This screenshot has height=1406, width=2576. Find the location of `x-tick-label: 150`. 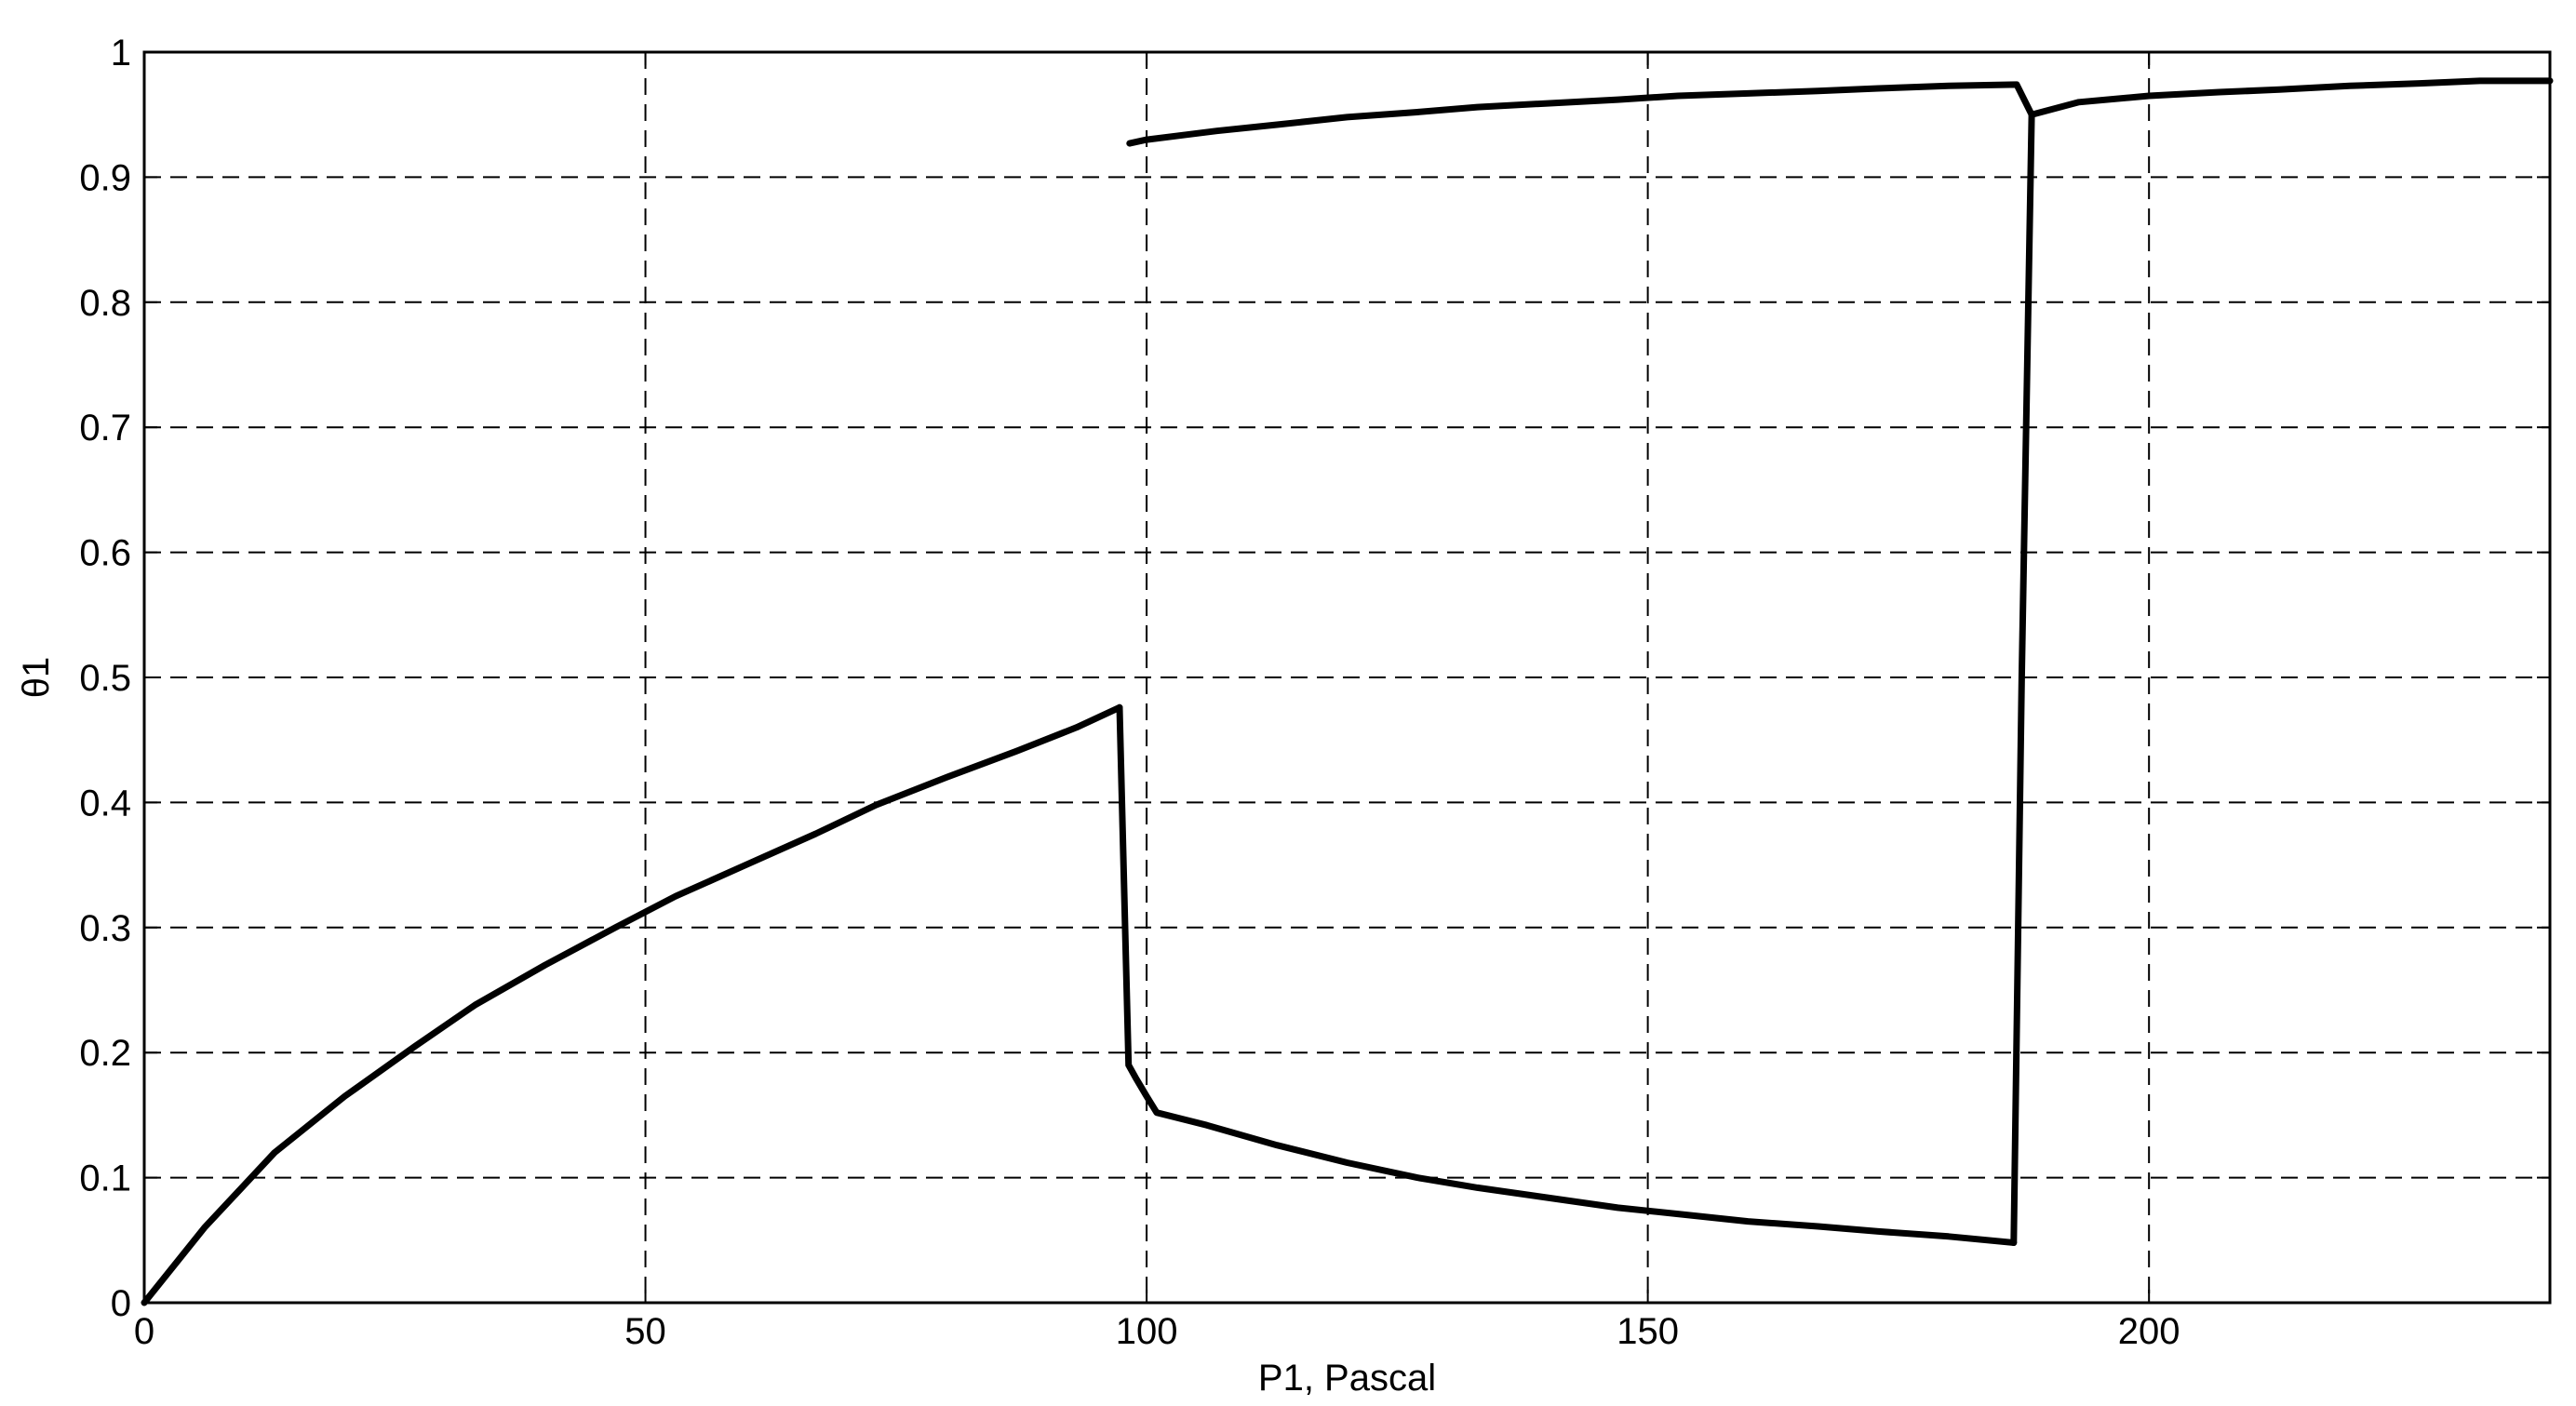

x-tick-label: 150 is located at coordinates (1648, 1331).